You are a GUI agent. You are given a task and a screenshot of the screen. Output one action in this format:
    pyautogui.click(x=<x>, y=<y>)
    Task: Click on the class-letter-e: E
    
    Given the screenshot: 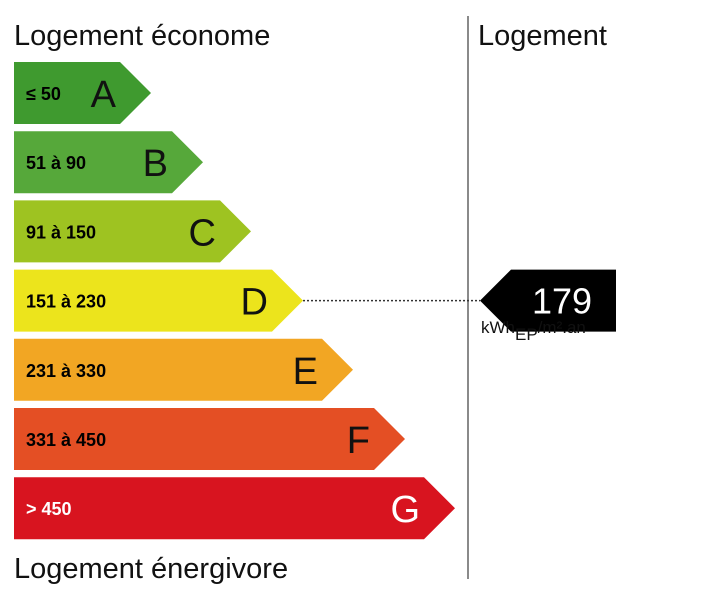 What is the action you would take?
    pyautogui.click(x=305, y=372)
    